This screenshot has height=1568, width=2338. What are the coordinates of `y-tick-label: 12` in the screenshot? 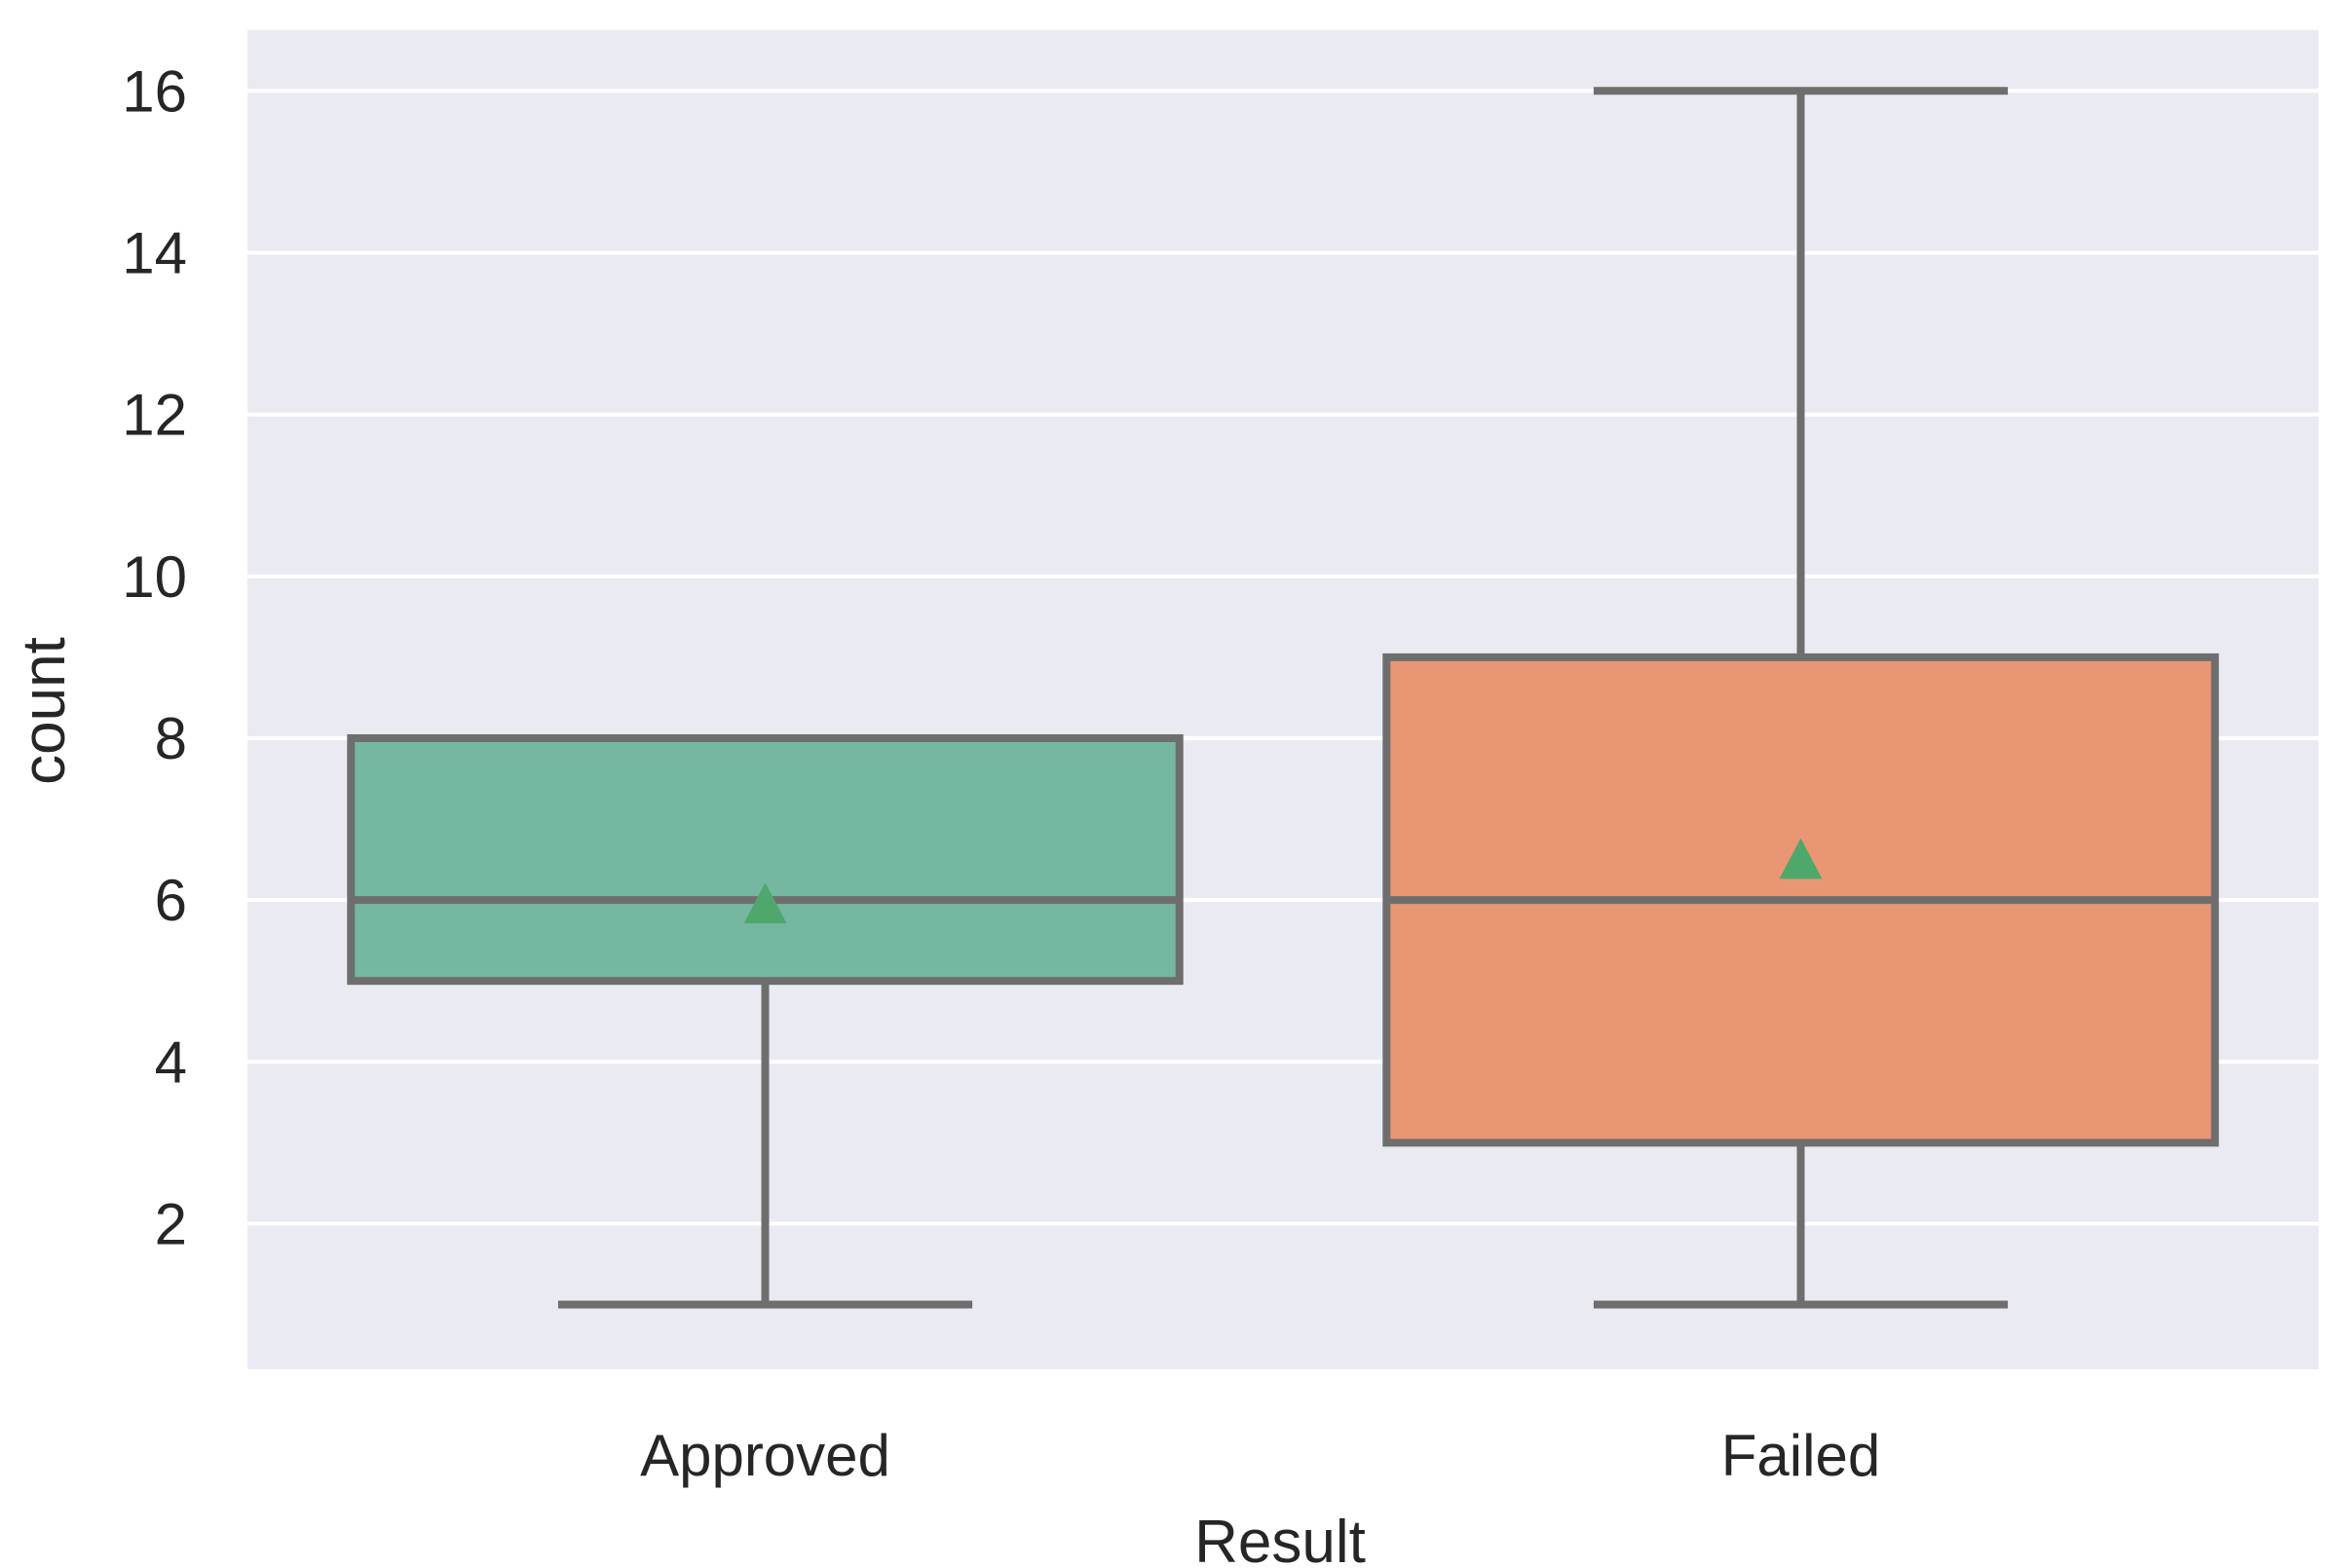 It's located at (154, 415).